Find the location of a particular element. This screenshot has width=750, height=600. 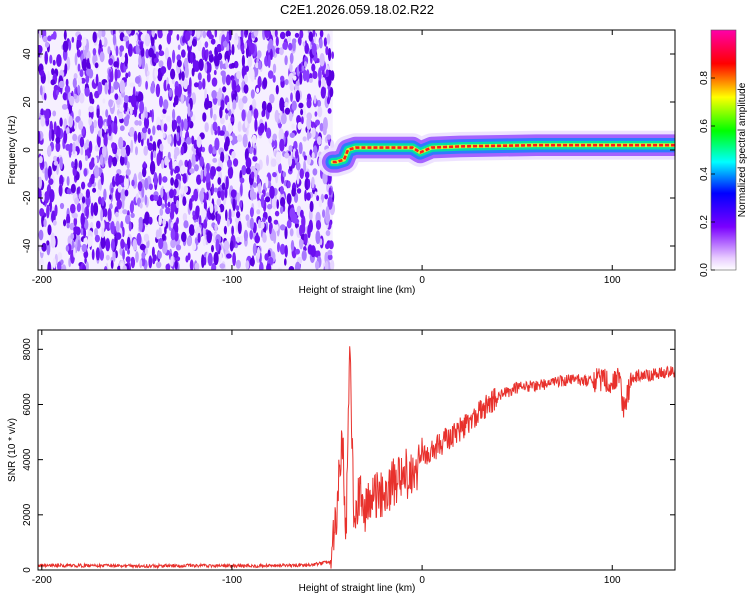

snr-x-label: Height of straight line (km) is located at coordinates (357, 588).